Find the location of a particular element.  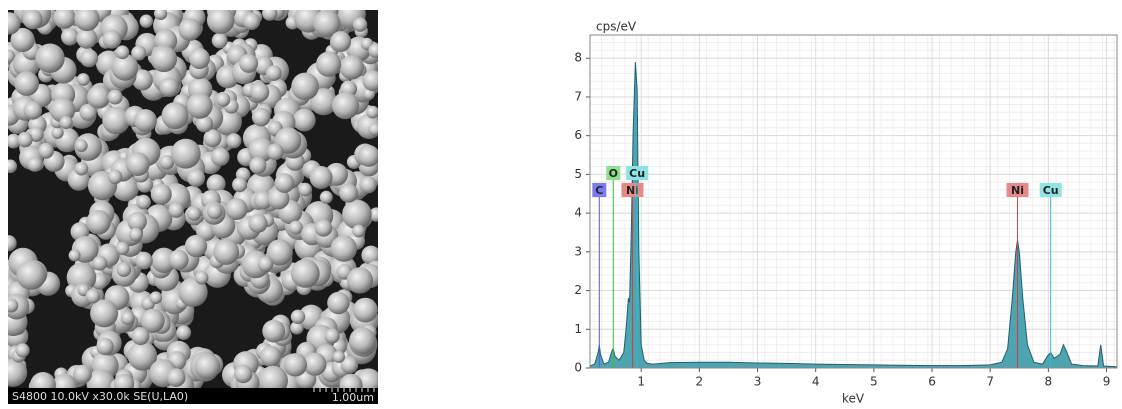

x-tick-label: 4 is located at coordinates (816, 382).